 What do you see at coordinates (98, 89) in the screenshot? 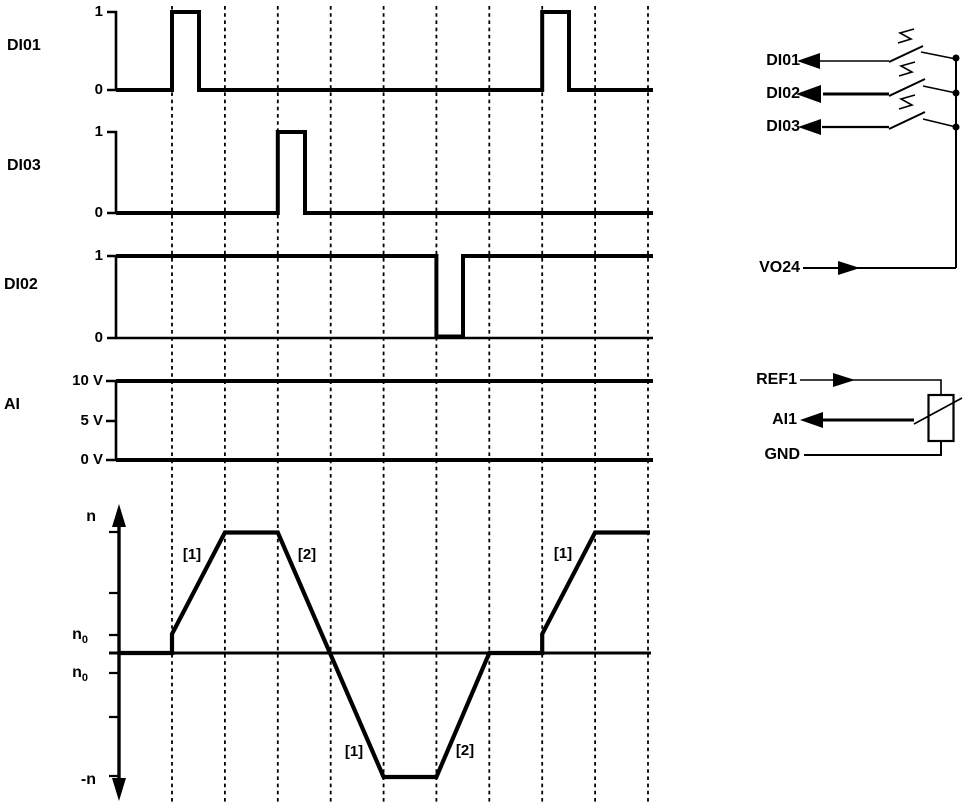
I see `di01-scale-low: 0` at bounding box center [98, 89].